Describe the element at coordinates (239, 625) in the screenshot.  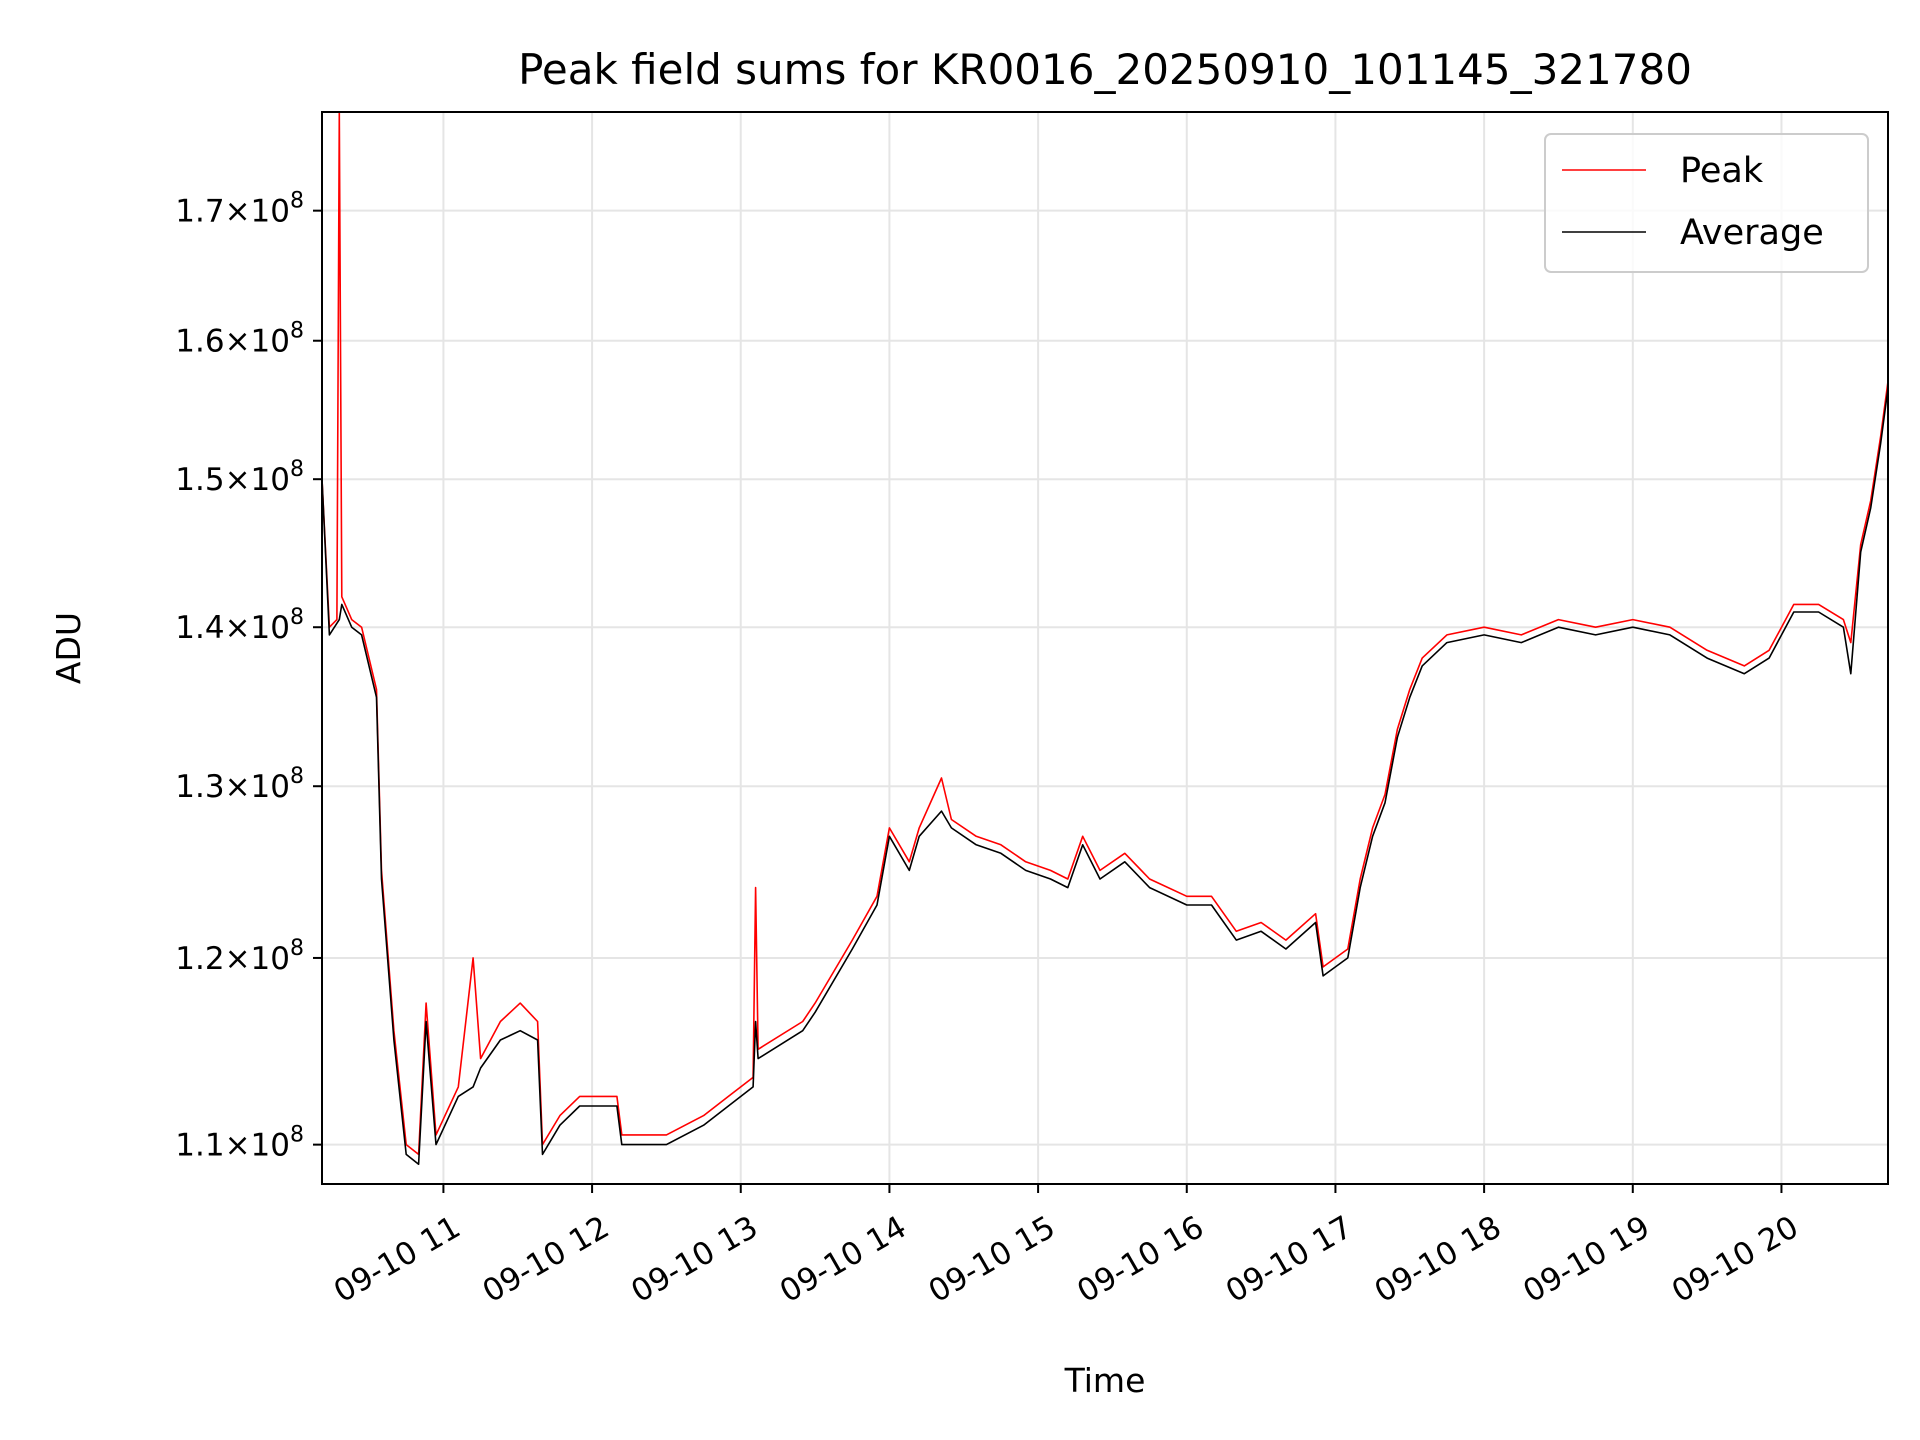
I see `y-tick-label: 1.4×108` at that location.